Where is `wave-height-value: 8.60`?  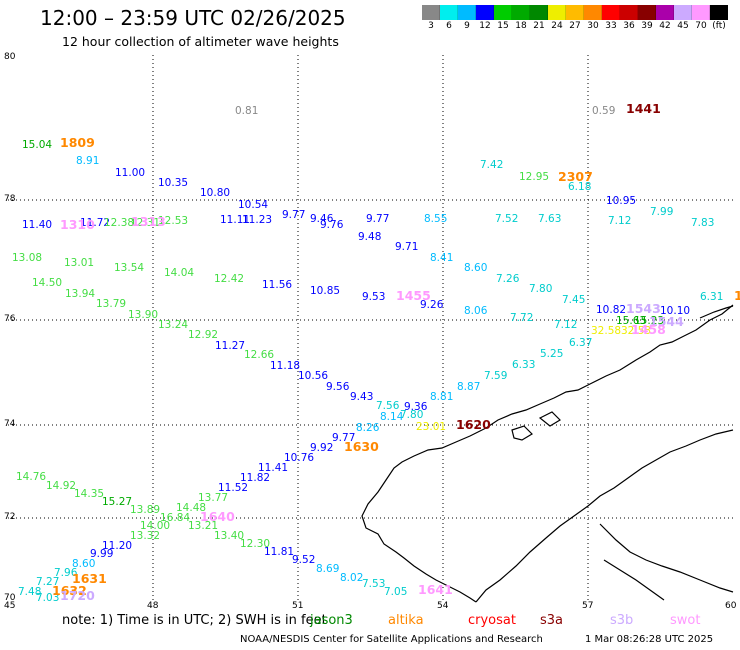
wave-height-value: 8.60 is located at coordinates (84, 564).